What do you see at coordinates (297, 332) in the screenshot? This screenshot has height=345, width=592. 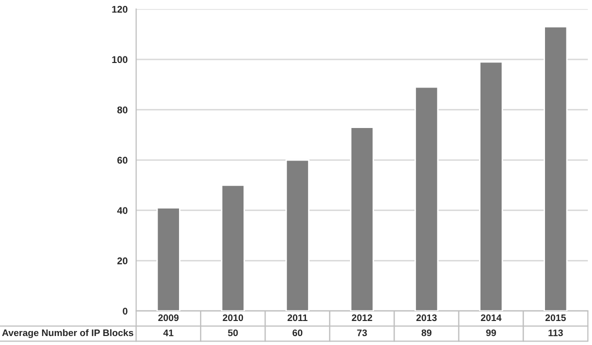 I see `data-label: 60` at bounding box center [297, 332].